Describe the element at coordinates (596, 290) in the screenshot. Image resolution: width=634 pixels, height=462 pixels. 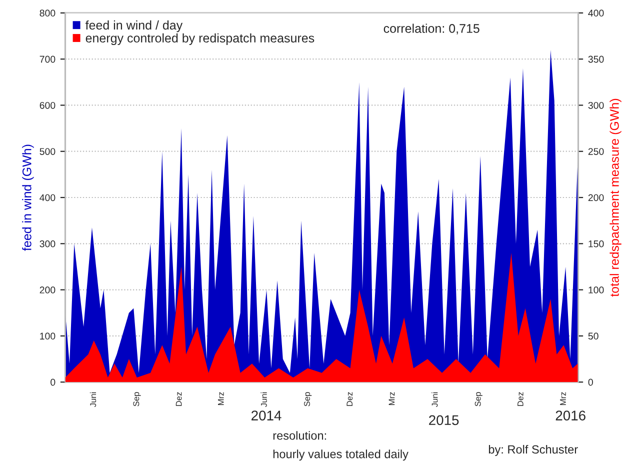
I see `y2-tick-label: 100` at that location.